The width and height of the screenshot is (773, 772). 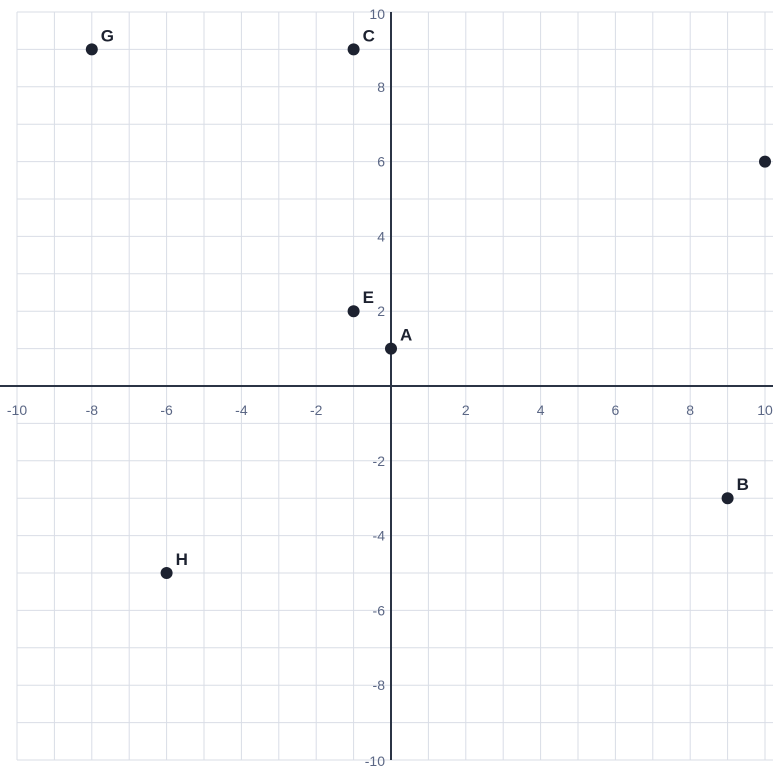 What do you see at coordinates (406, 335) in the screenshot?
I see `point-label: A` at bounding box center [406, 335].